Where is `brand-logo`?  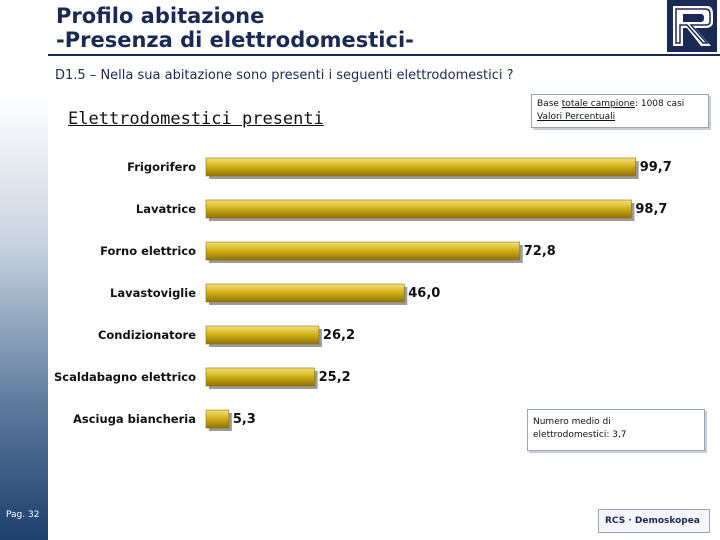
brand-logo is located at coordinates (692, 26).